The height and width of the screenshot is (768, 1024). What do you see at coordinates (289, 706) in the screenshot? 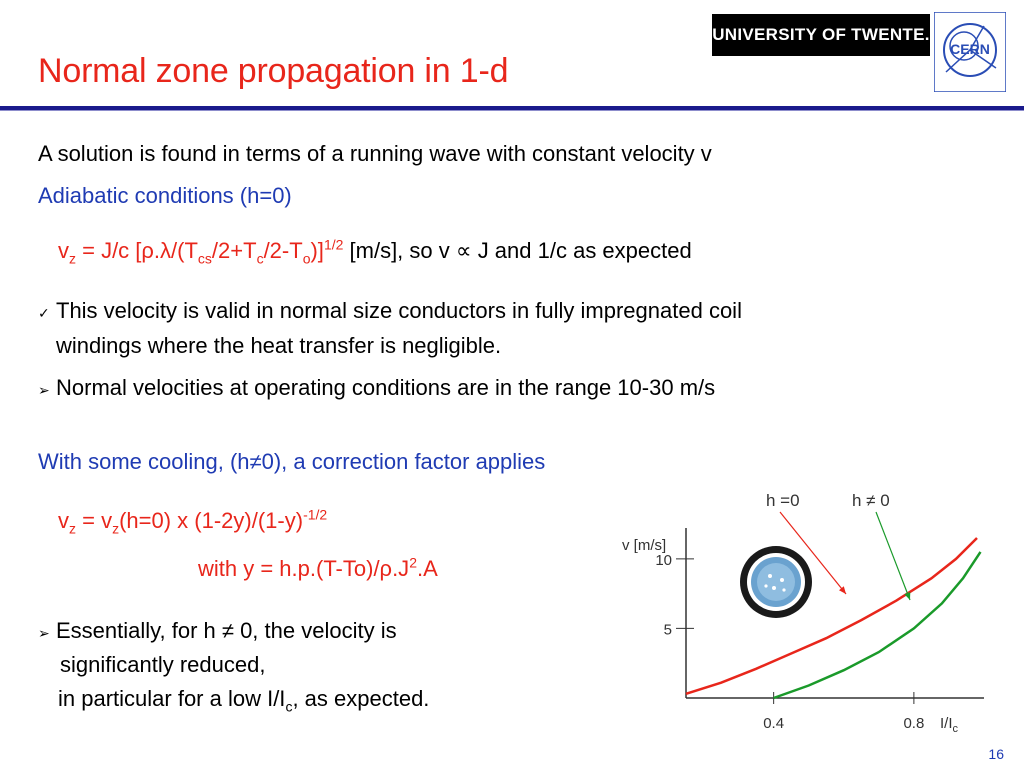
I see `bullet-text-sub: c` at bounding box center [289, 706].